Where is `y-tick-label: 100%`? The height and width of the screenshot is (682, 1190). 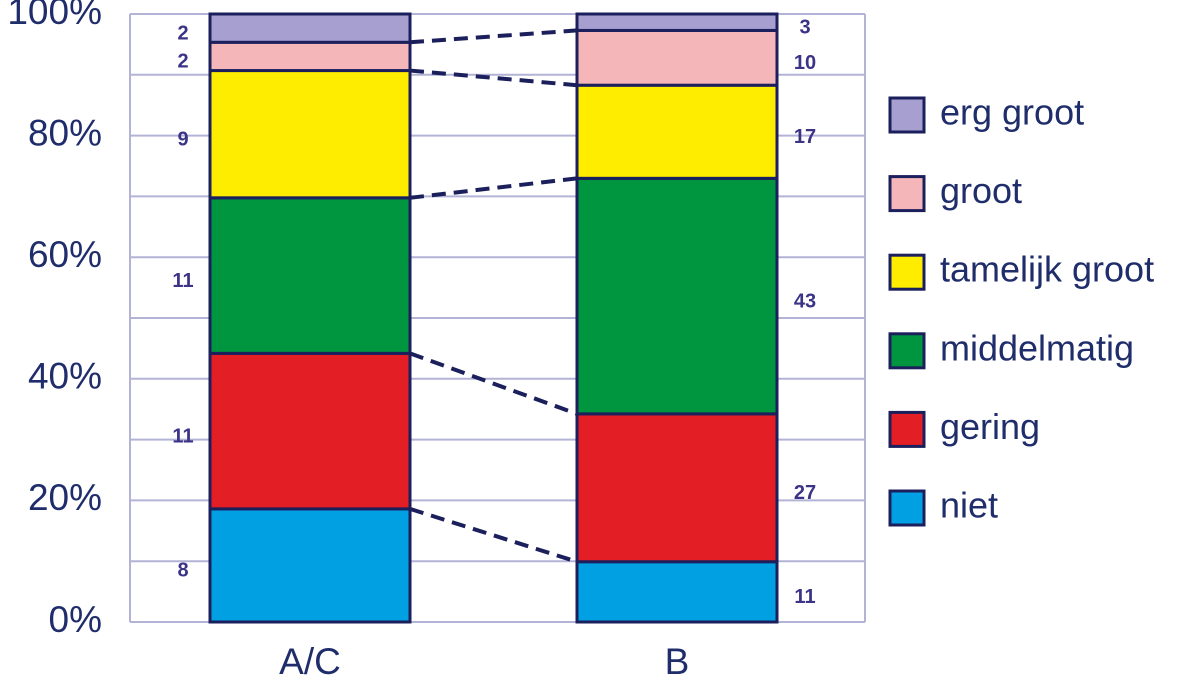 y-tick-label: 100% is located at coordinates (54, 16).